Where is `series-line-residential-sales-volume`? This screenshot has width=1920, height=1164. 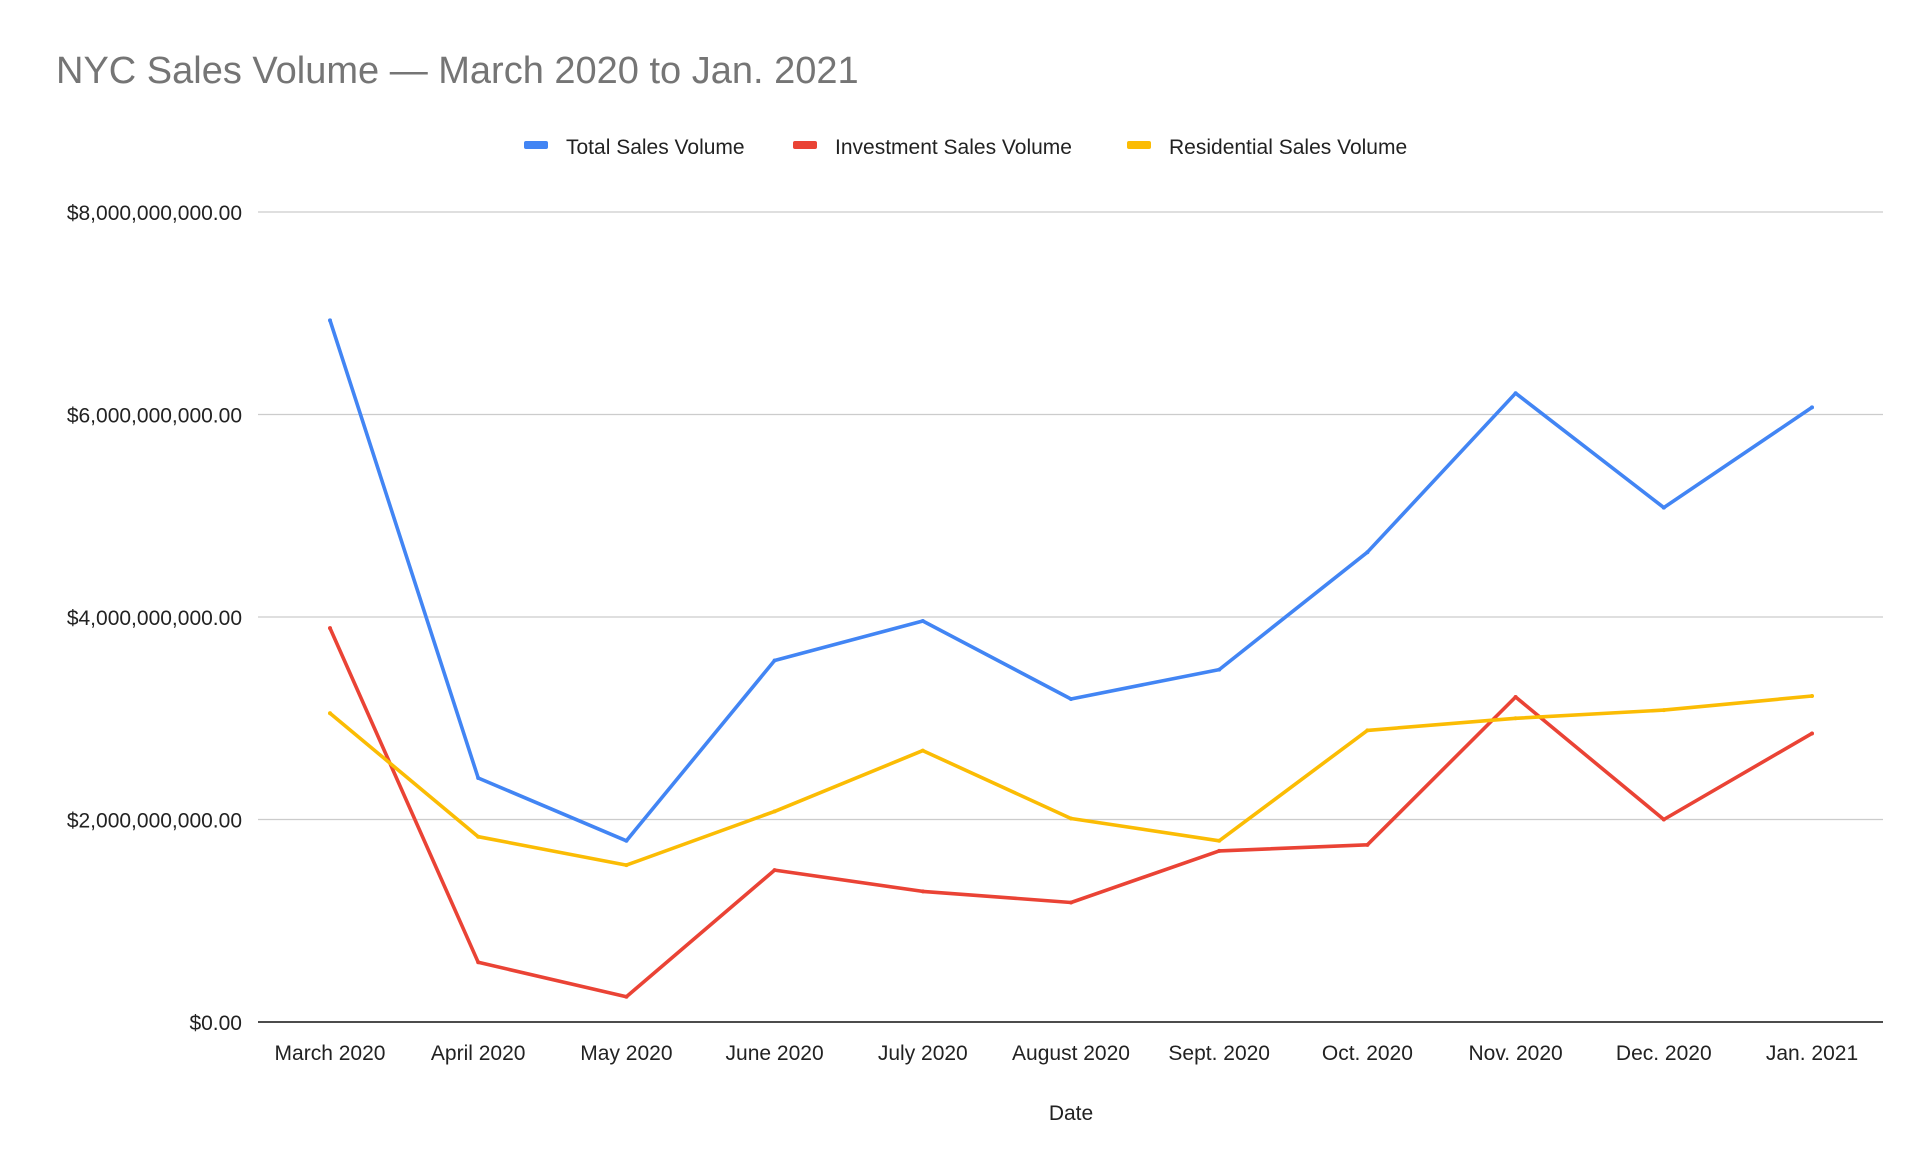 series-line-residential-sales-volume is located at coordinates (1071, 780).